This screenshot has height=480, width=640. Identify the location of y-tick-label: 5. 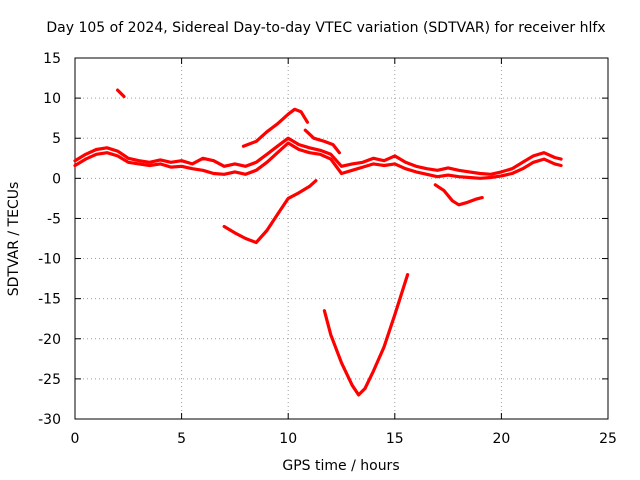
(56, 139).